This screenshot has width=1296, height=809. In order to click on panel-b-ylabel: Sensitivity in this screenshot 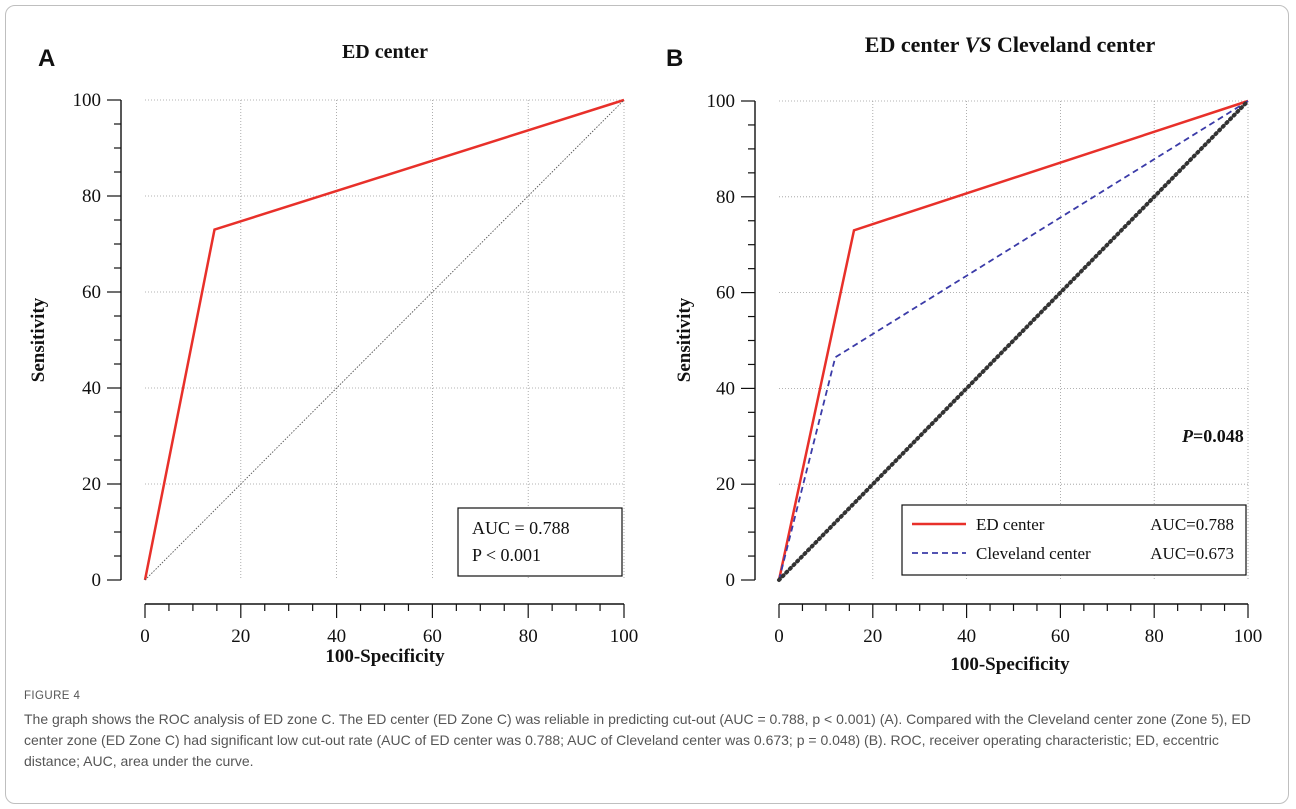, I will do `click(684, 339)`.